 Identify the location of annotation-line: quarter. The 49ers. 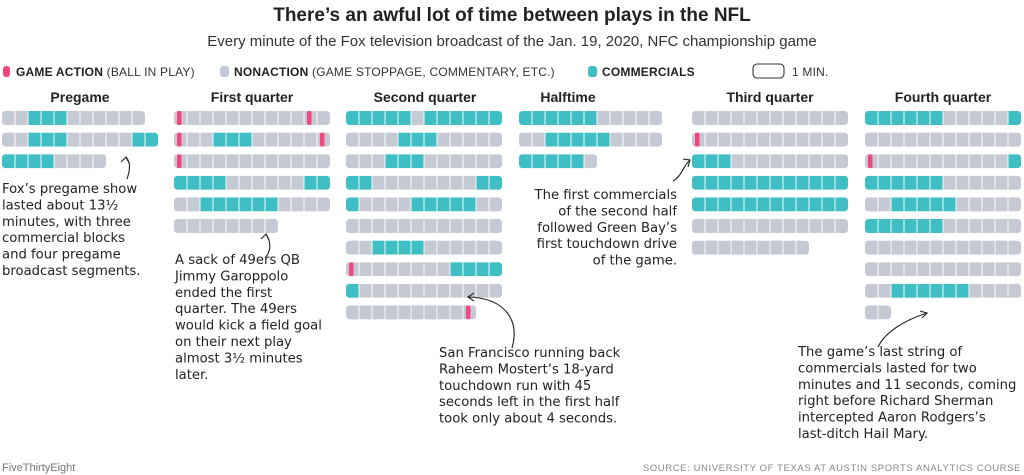
(236, 309).